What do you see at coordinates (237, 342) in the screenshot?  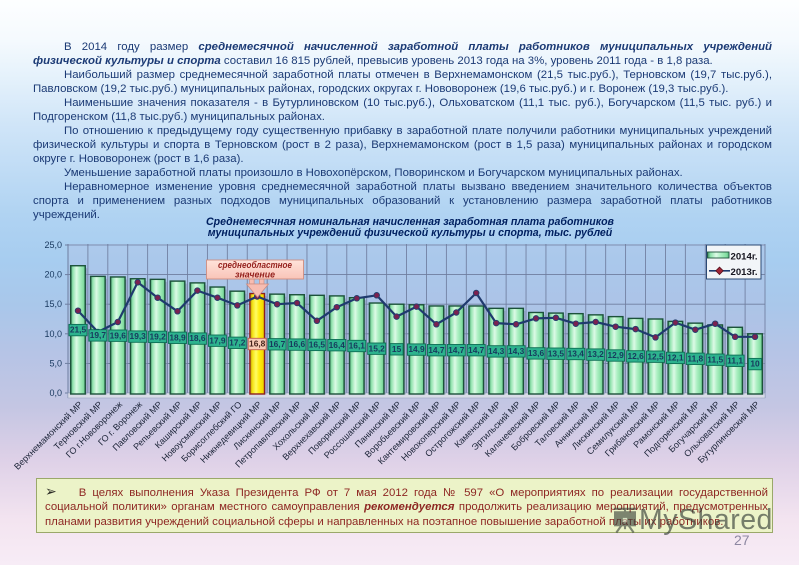 I see `svg-text: 17,2` at bounding box center [237, 342].